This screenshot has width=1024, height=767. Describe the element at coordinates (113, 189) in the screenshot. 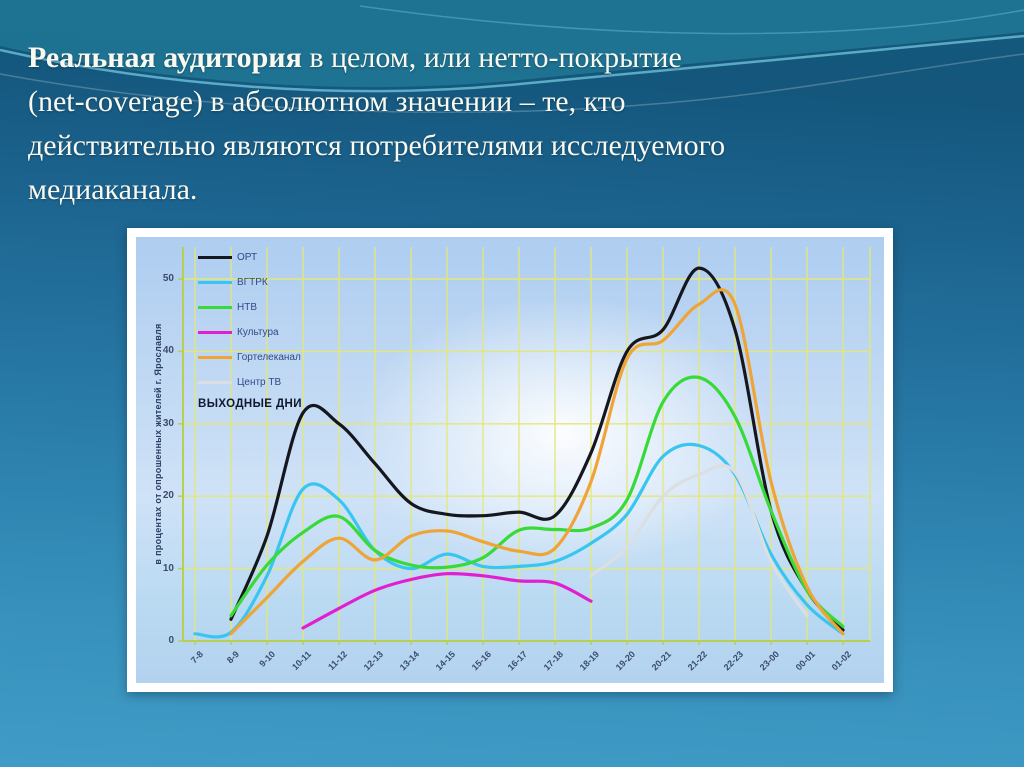

I see `title-line-4: медиаканала.` at that location.